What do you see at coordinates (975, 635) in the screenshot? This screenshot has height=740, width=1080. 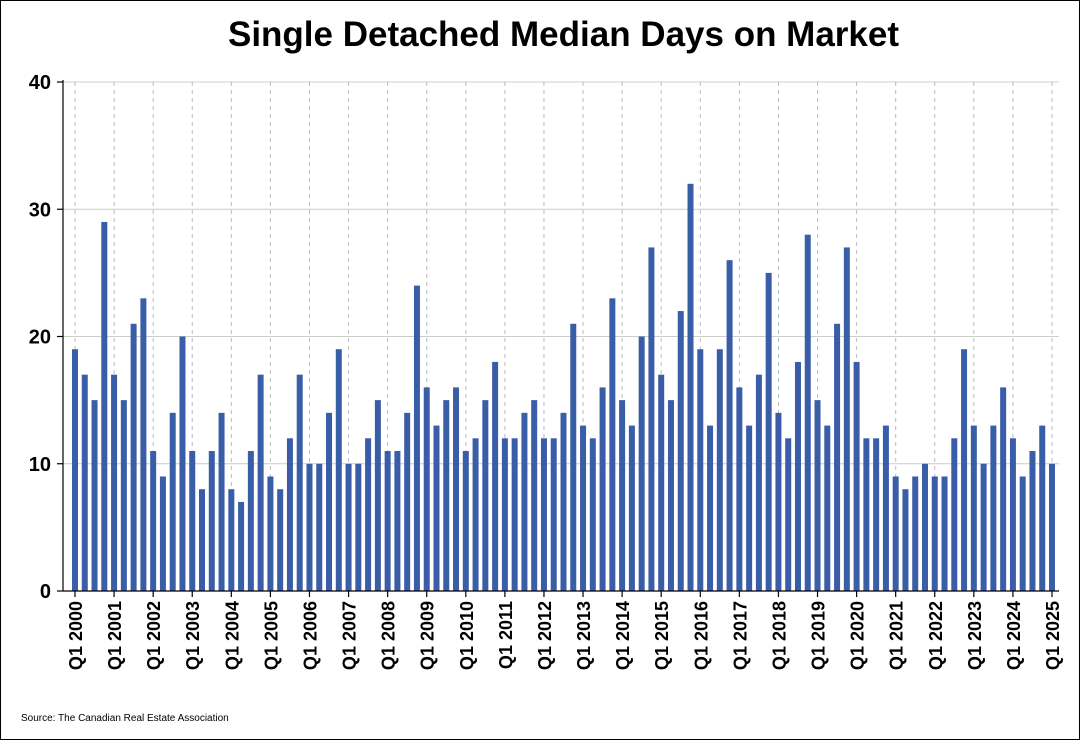 I see `x-tick-label: Q1 2023` at bounding box center [975, 635].